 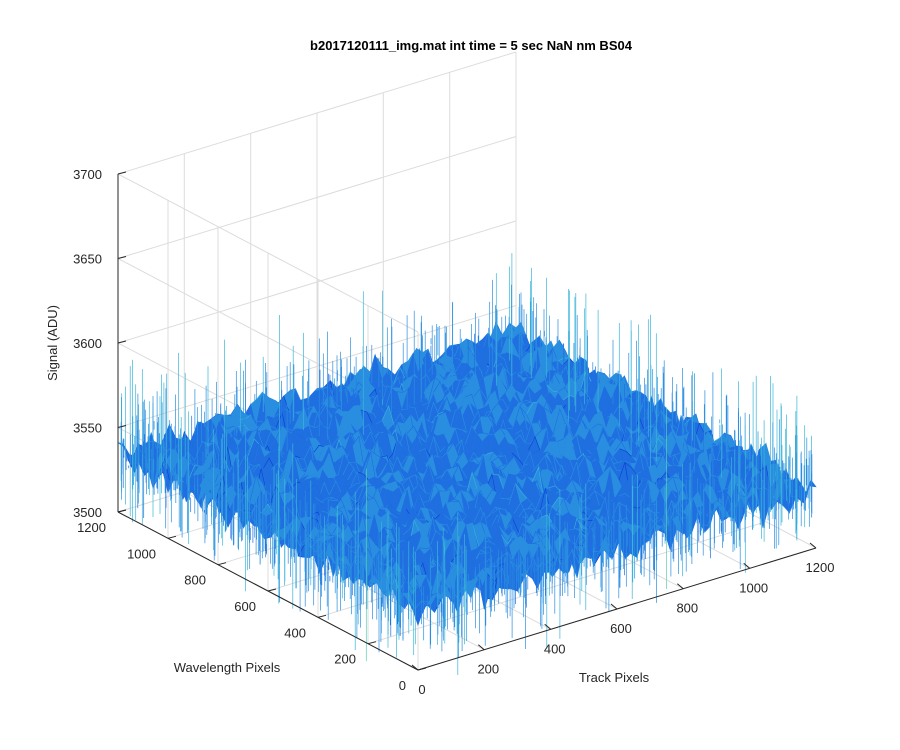 I want to click on x-tick-label: 600, so click(x=621, y=628).